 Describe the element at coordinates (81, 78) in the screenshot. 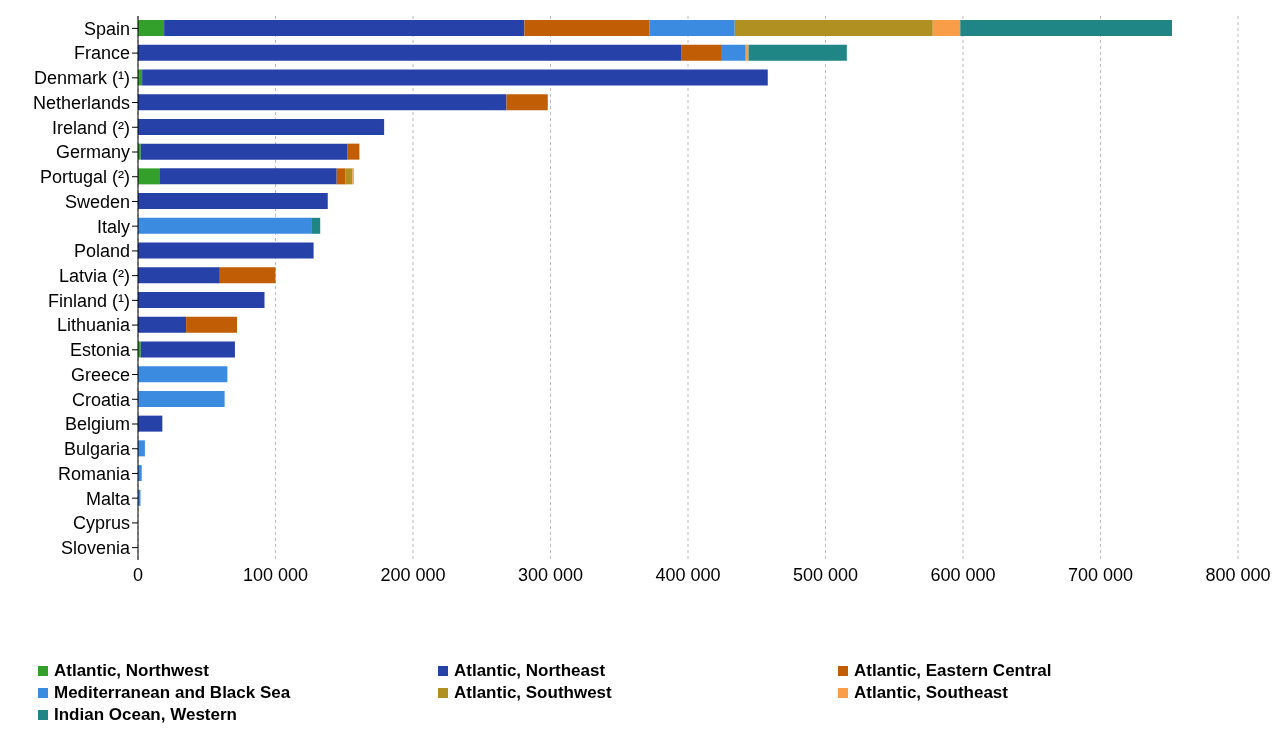

I see `y-tick-label: Denmark (¹)` at that location.